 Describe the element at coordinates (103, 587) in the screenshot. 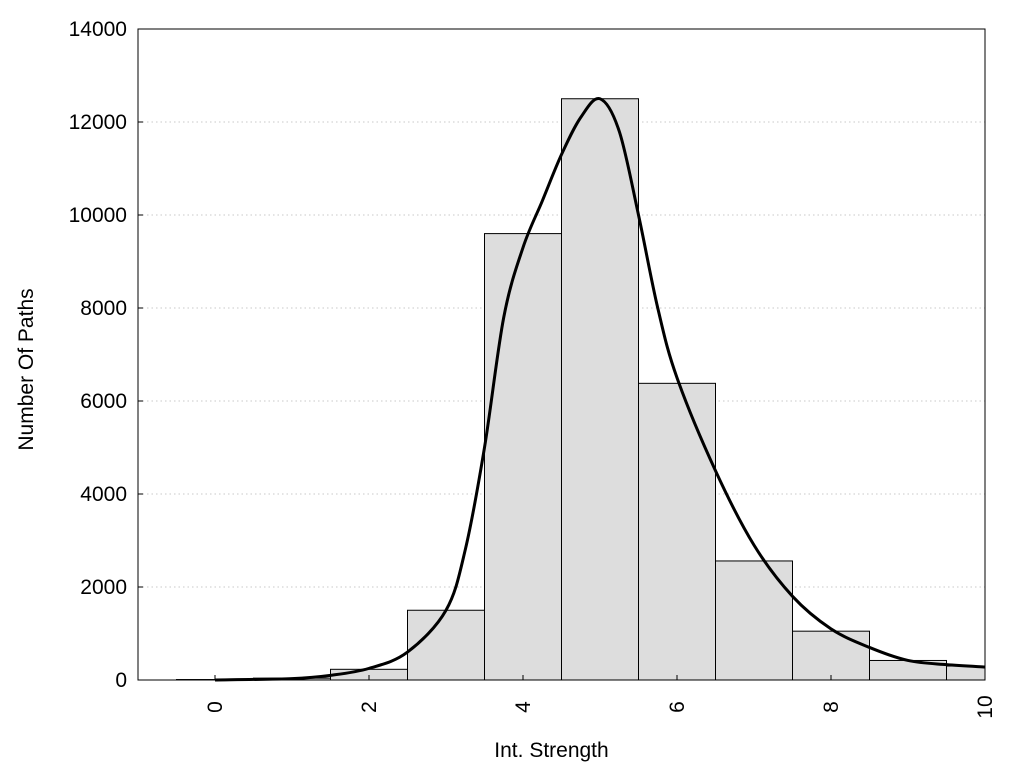

I see `y-tick-label: 2000` at that location.